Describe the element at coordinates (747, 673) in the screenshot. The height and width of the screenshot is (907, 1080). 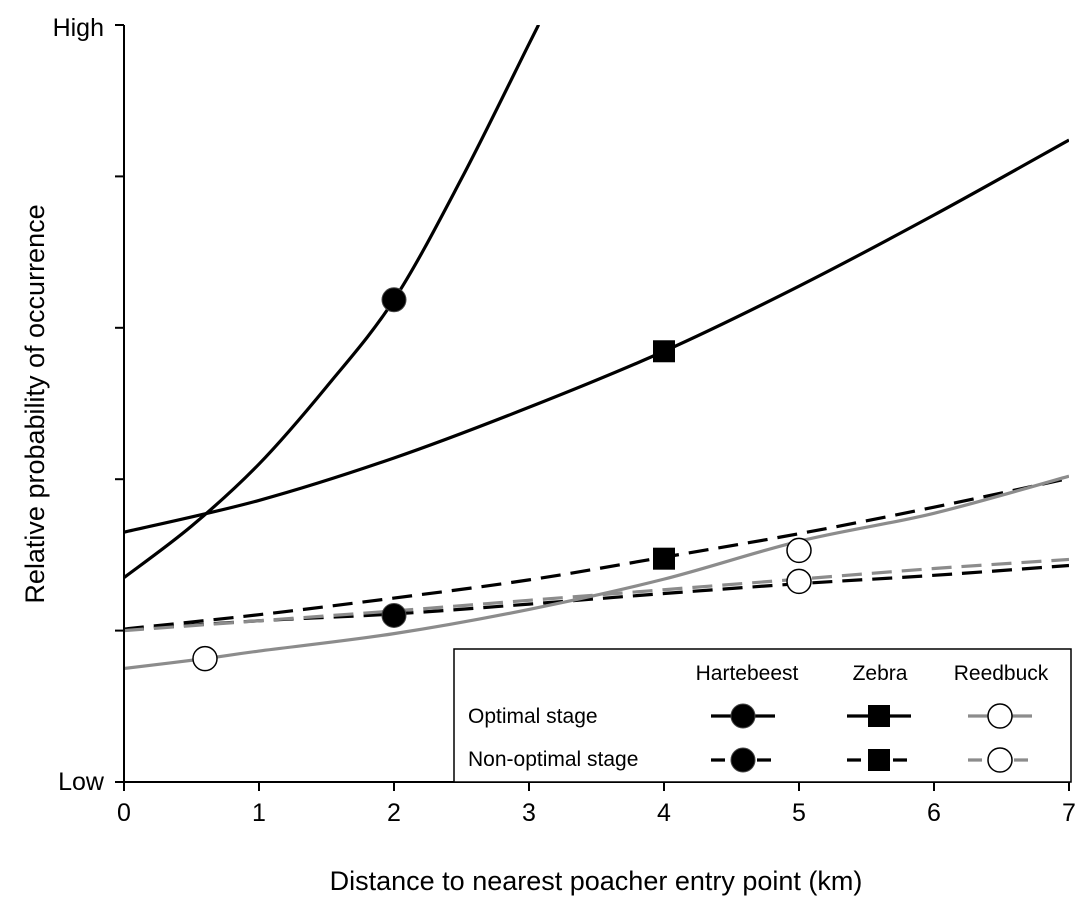
I see `legend-header-hartebeest: Hartebeest` at that location.